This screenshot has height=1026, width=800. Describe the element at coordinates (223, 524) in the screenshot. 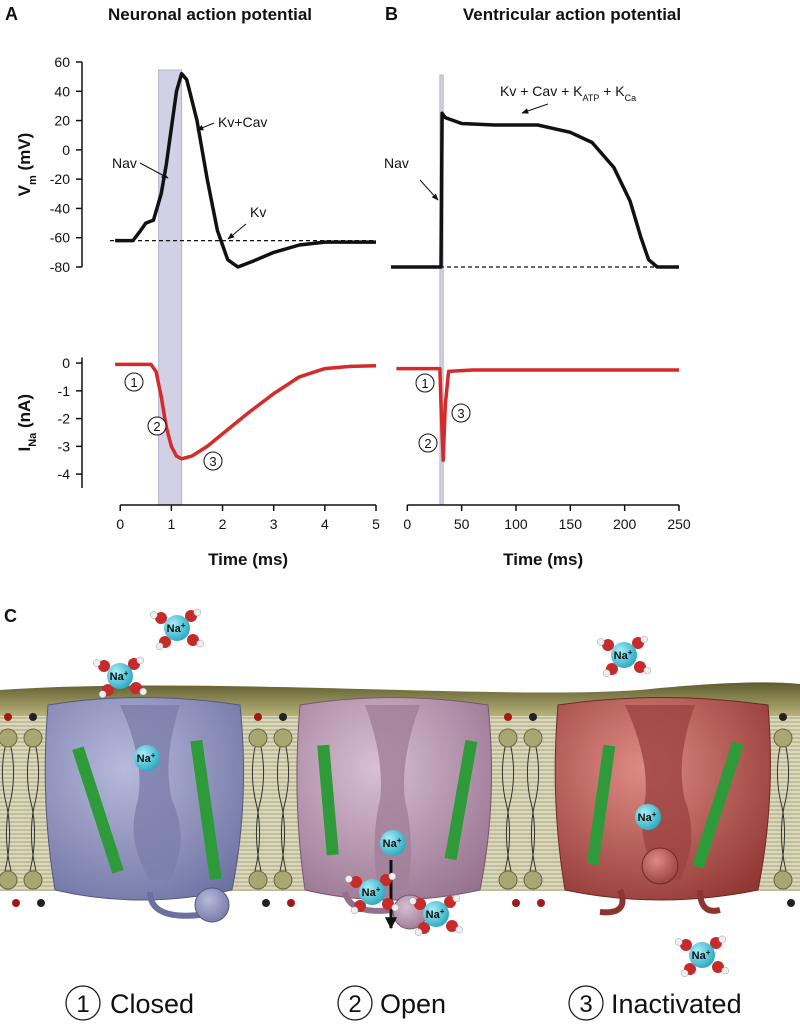

I see `x-tick-label: 2` at that location.